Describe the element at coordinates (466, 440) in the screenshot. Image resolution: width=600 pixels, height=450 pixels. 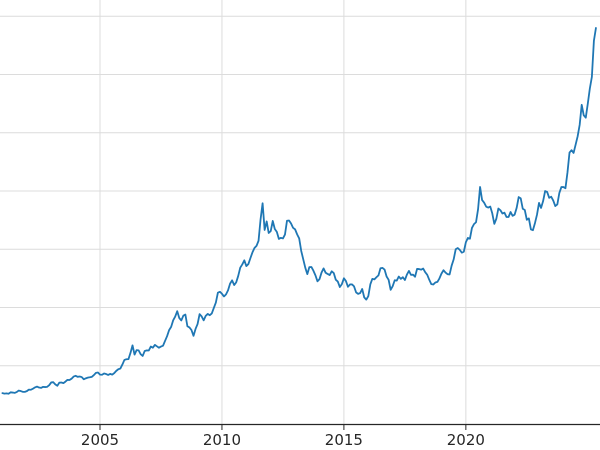
I see `x-tick-label: 2020` at that location.